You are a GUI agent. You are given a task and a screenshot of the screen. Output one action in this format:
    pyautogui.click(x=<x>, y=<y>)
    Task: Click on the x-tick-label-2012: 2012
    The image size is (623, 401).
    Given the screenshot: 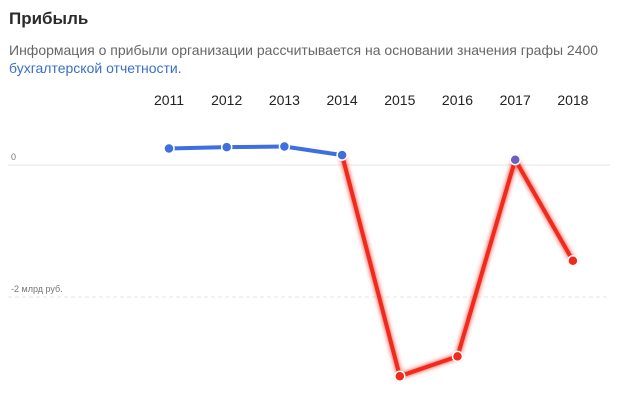 What is the action you would take?
    pyautogui.click(x=226, y=100)
    